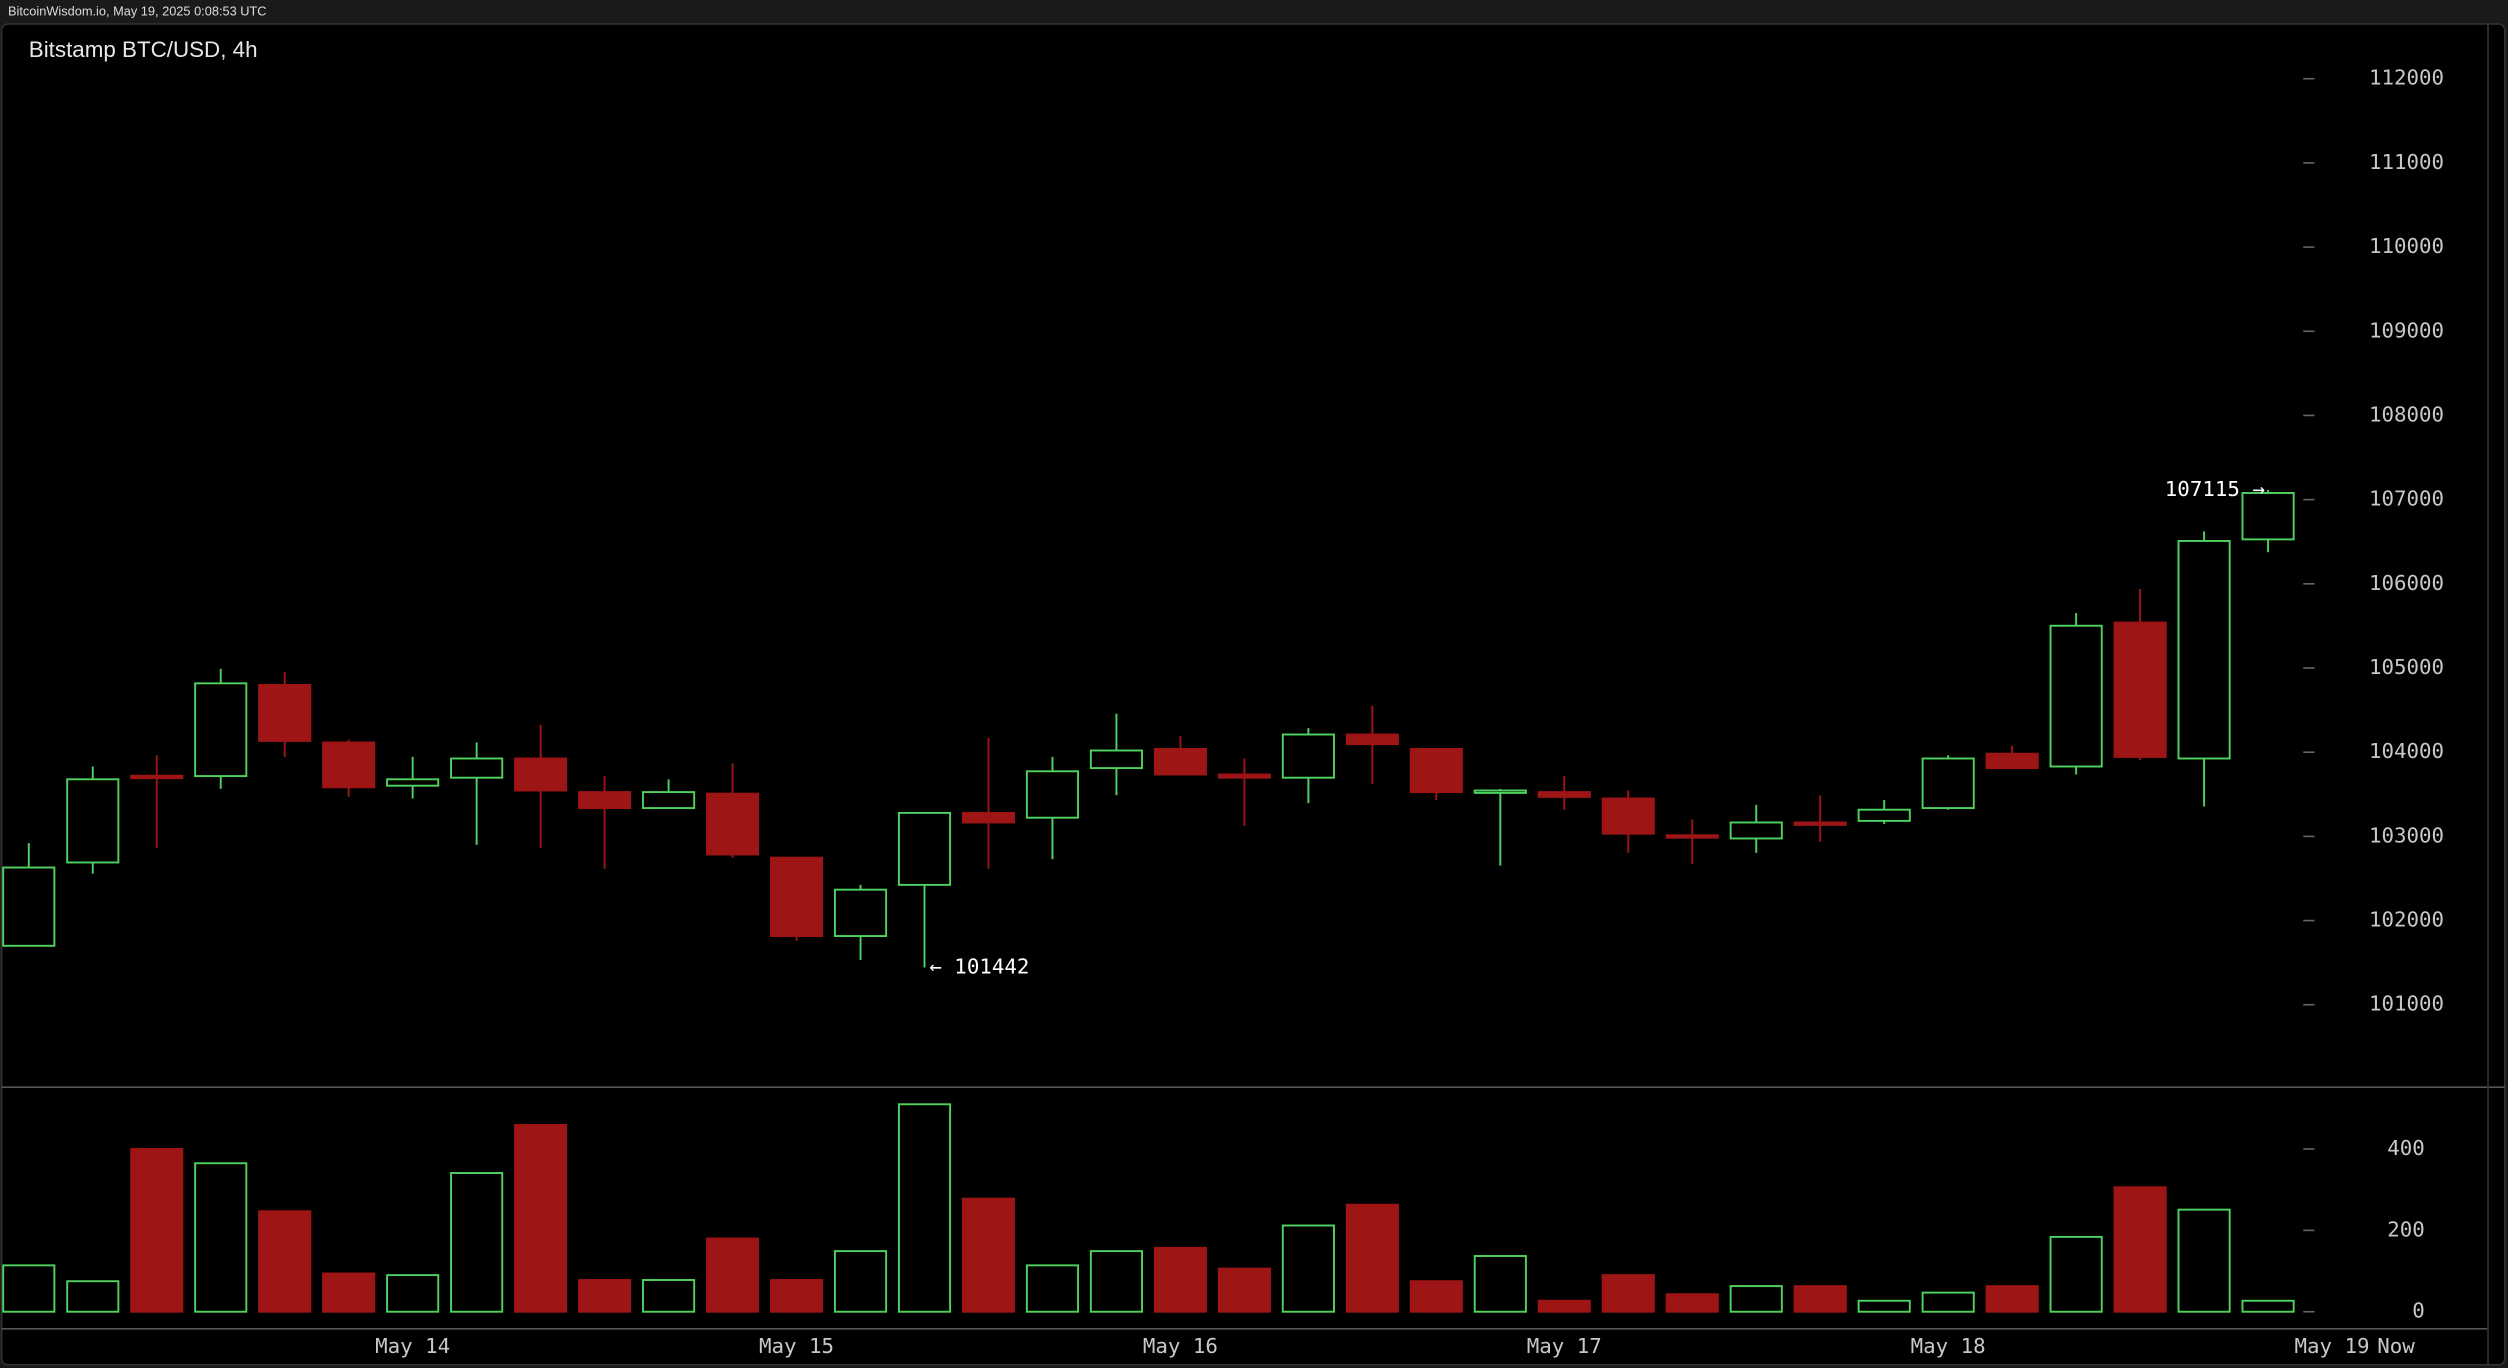  Describe the element at coordinates (2332, 1346) in the screenshot. I see `x-tick-label: May 19` at that location.